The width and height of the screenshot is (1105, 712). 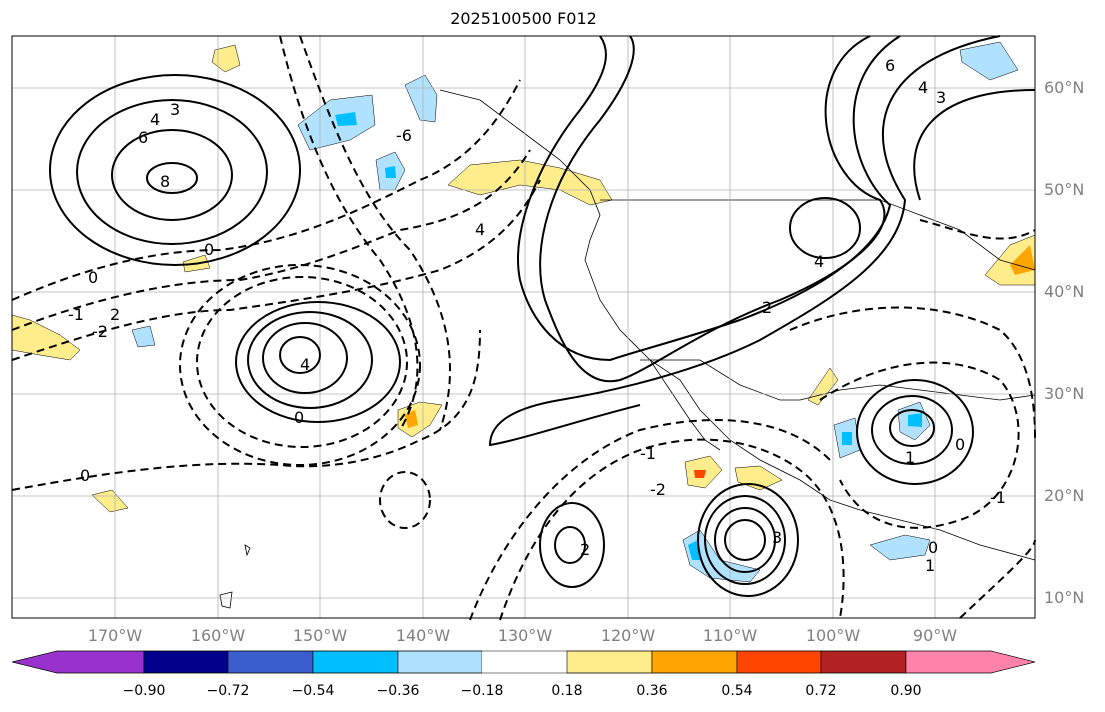 I want to click on colorbar-tick: −0.36, so click(x=398, y=691).